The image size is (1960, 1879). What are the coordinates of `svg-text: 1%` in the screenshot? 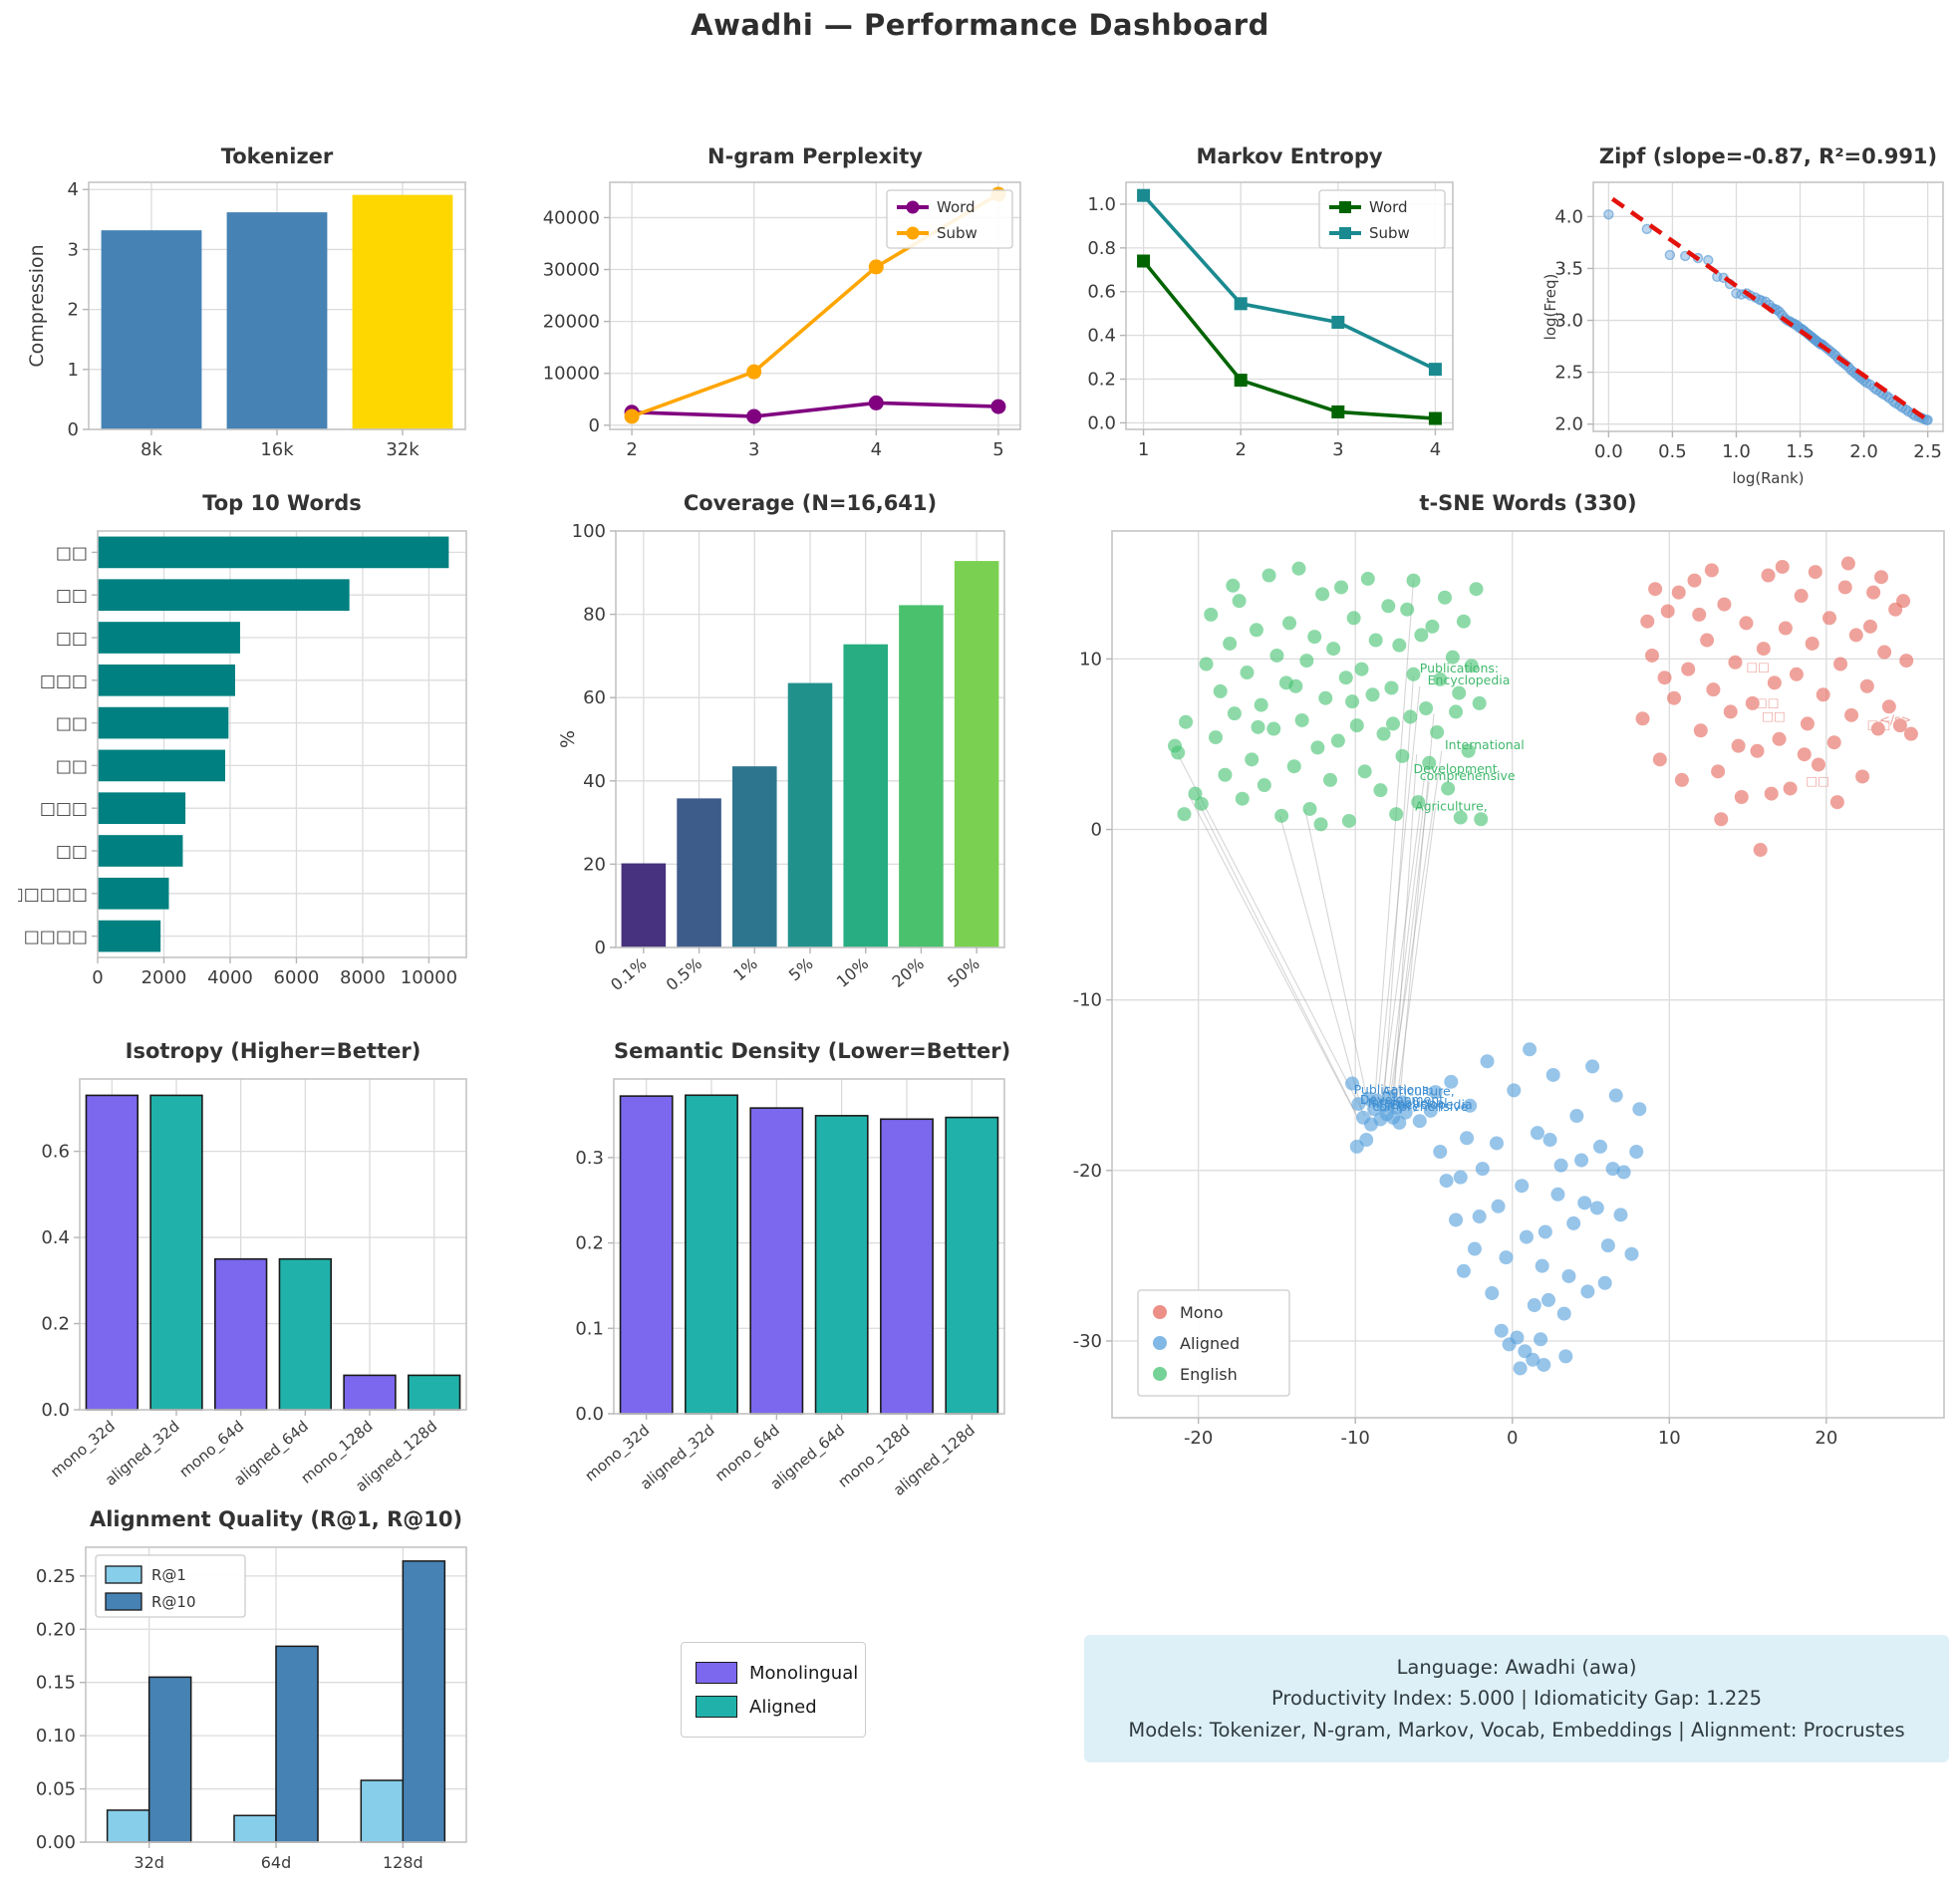 It's located at (745, 969).